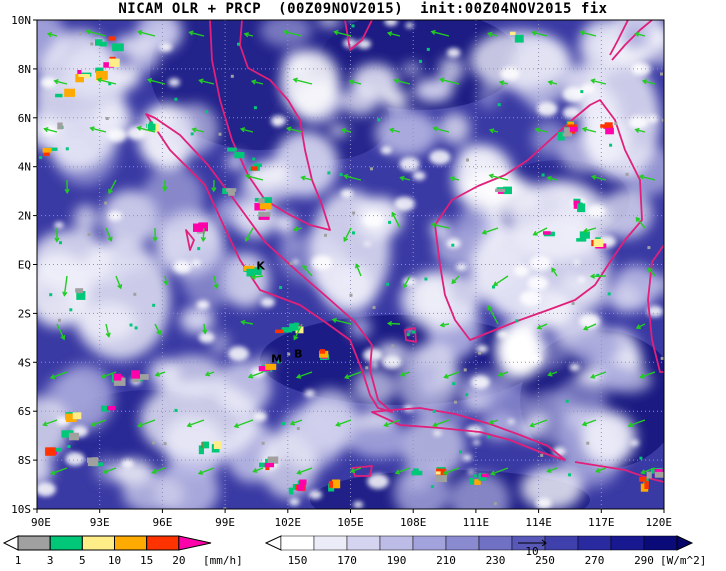  I want to click on lat-label: 2S, so click(24, 313).